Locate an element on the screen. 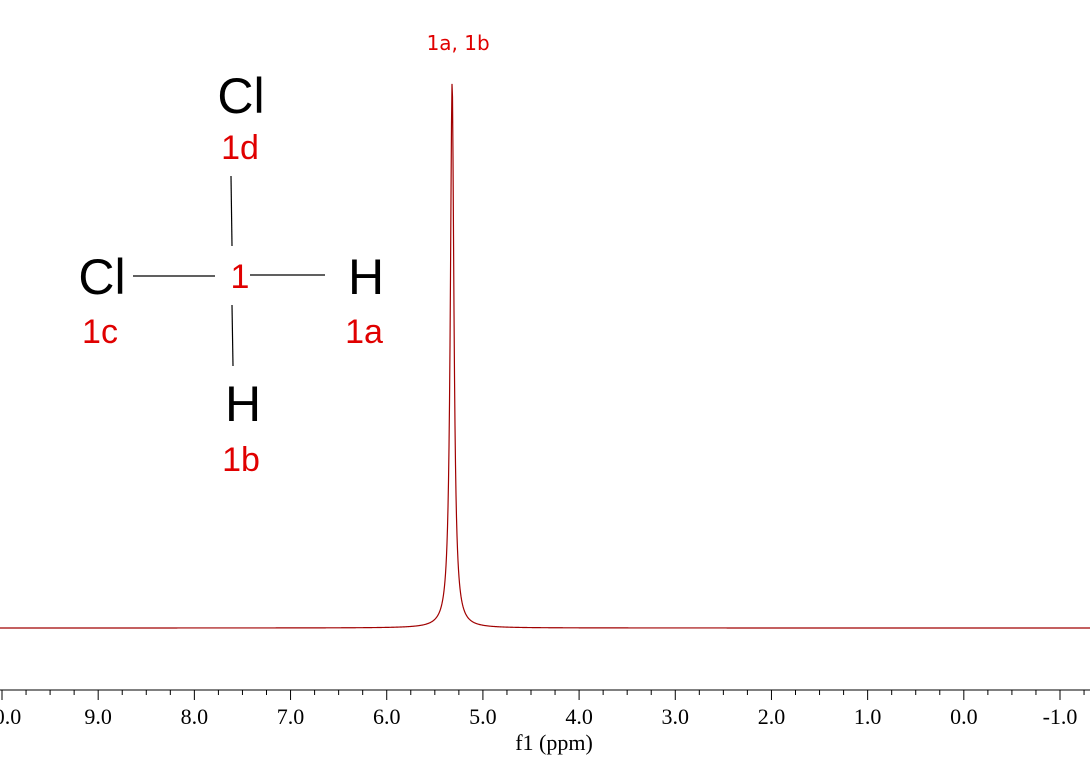  x-tick-label: 8.0 is located at coordinates (195, 716).